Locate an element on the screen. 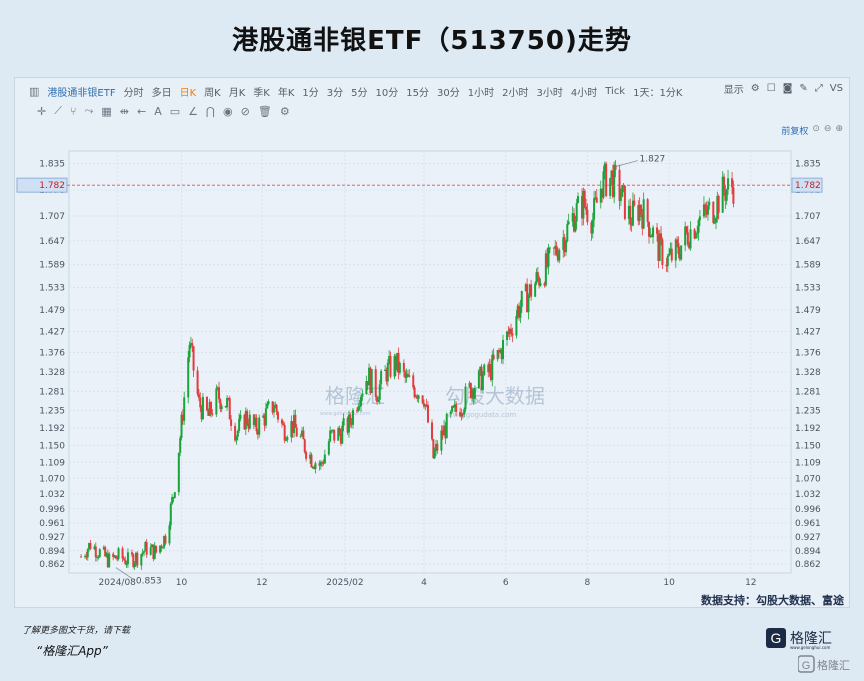 Image resolution: width=864 pixels, height=681 pixels. camera-icon: ◙ is located at coordinates (787, 88).